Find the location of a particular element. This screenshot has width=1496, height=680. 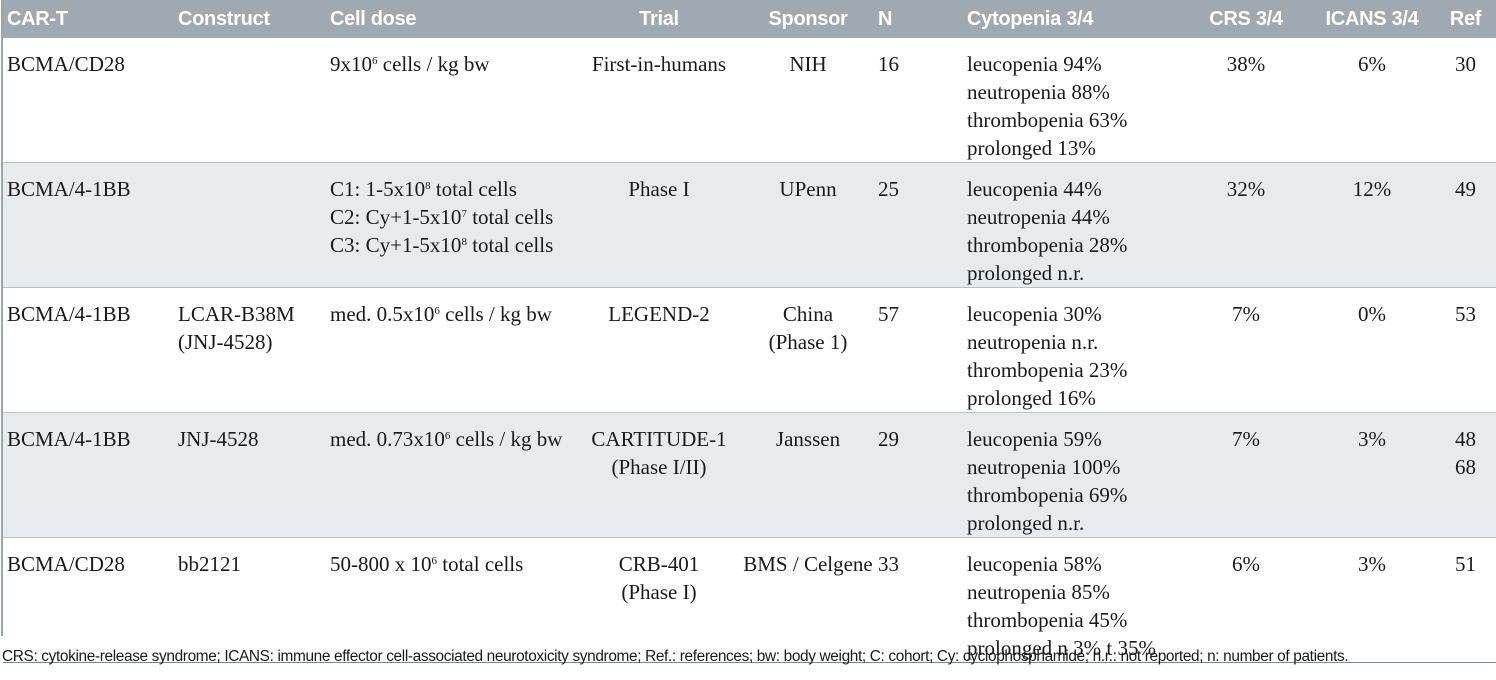

cytopenia-line: neutropenia 85% is located at coordinates (1038, 592).